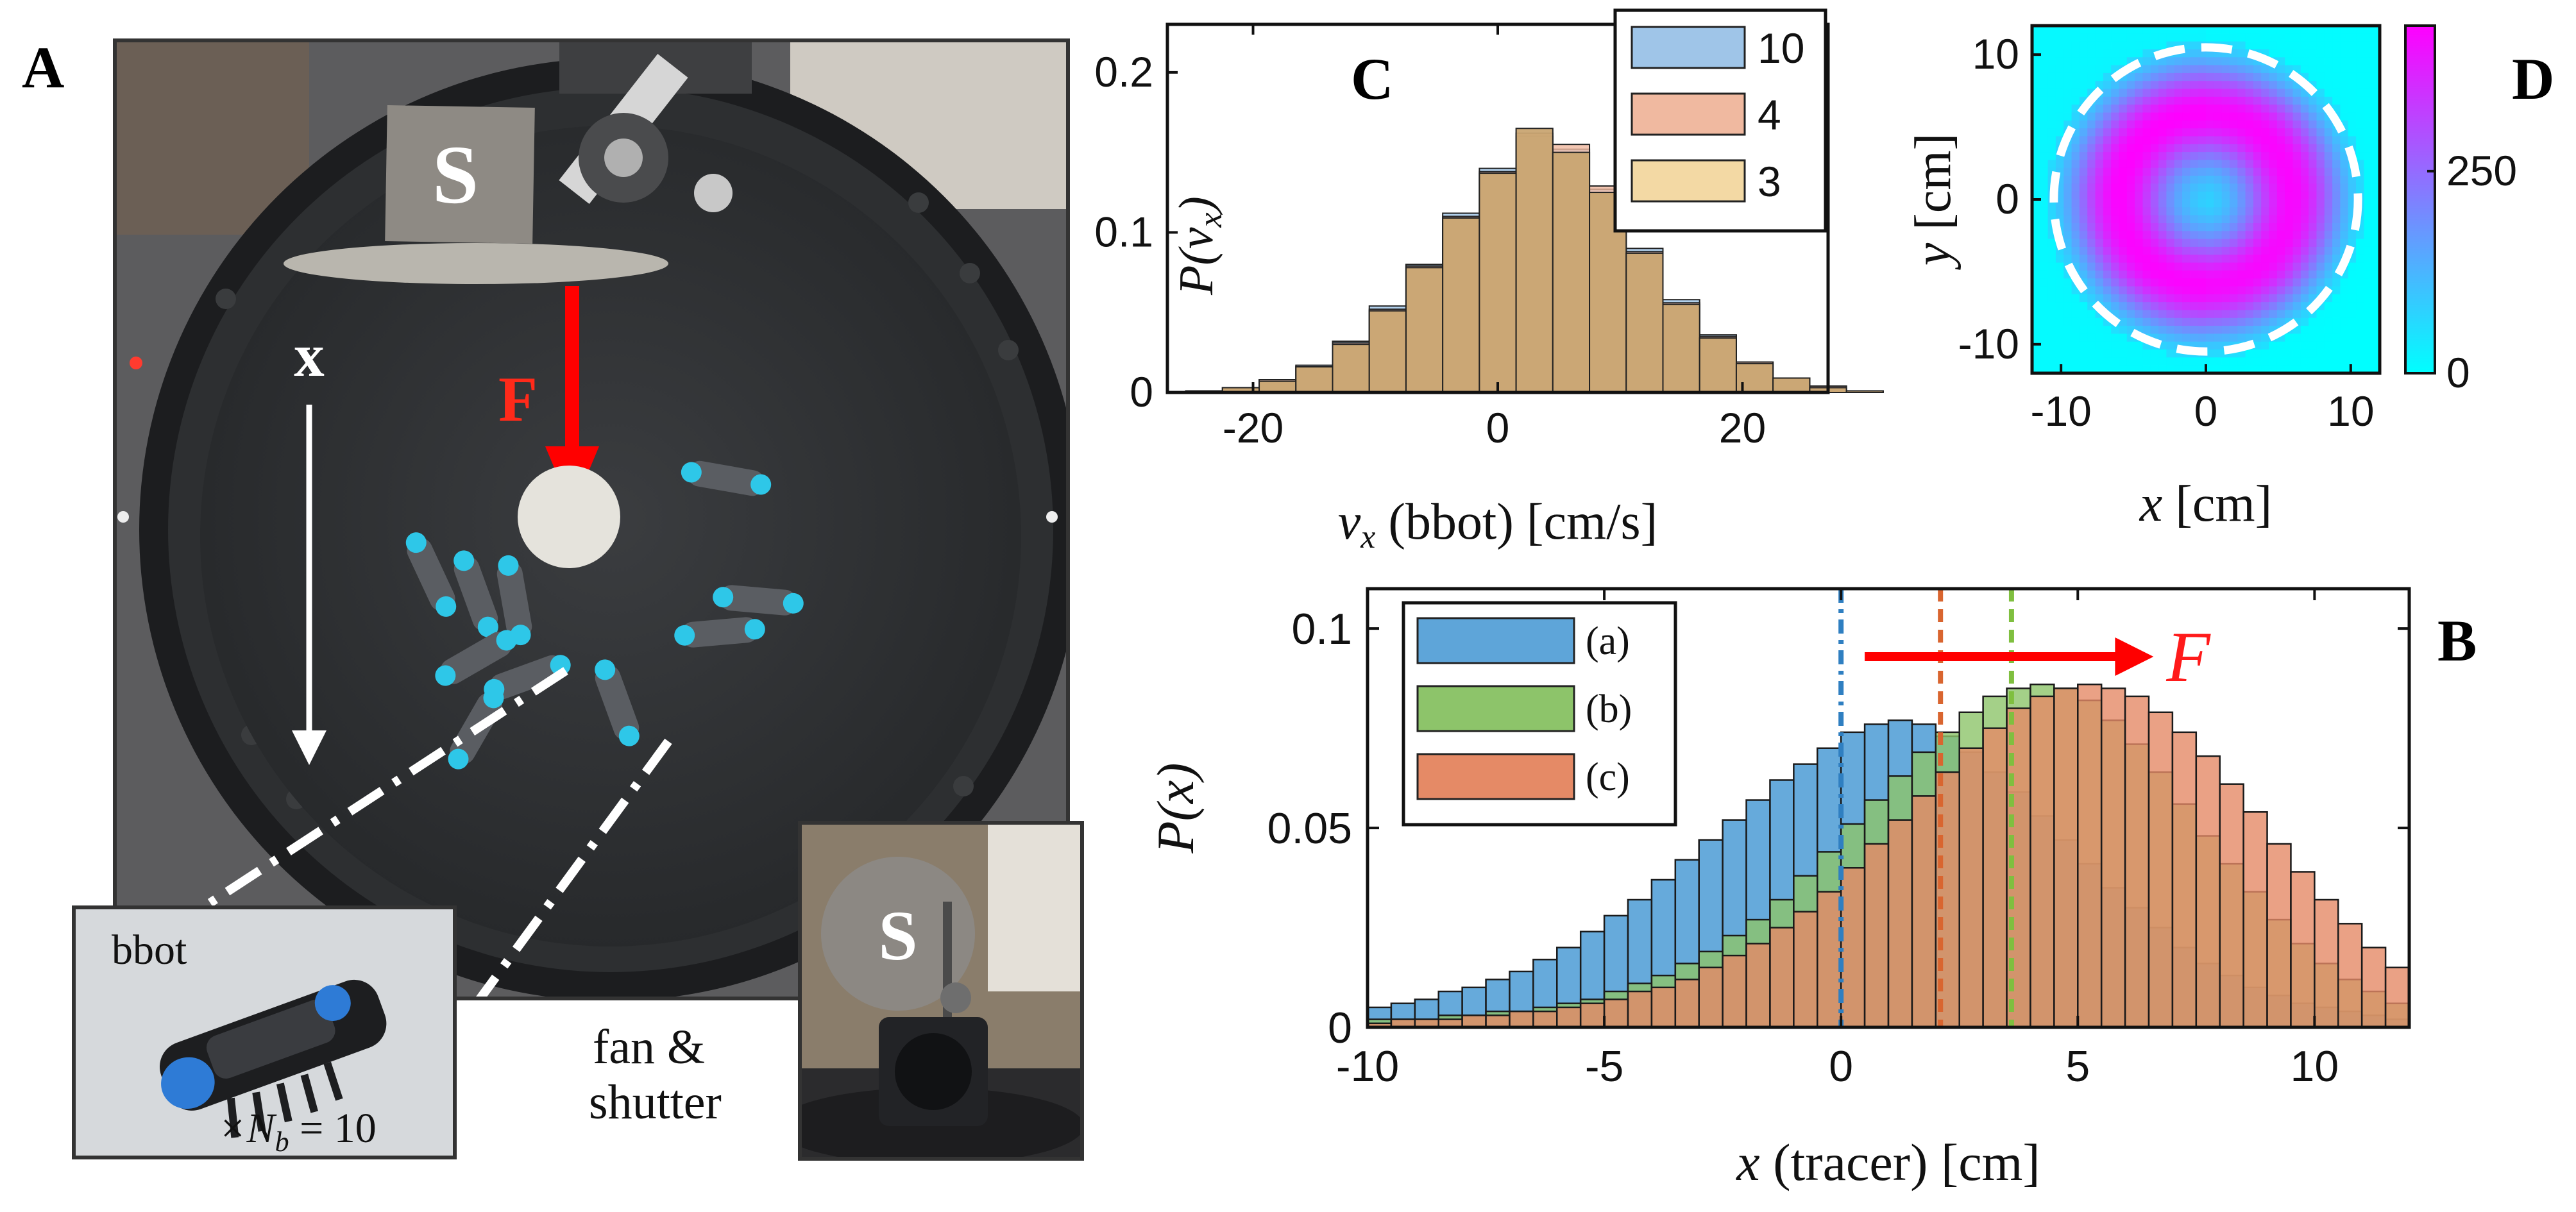 The width and height of the screenshot is (2576, 1212). What do you see at coordinates (282, 1142) in the screenshot?
I see `bbot-count-subscript: b` at bounding box center [282, 1142].